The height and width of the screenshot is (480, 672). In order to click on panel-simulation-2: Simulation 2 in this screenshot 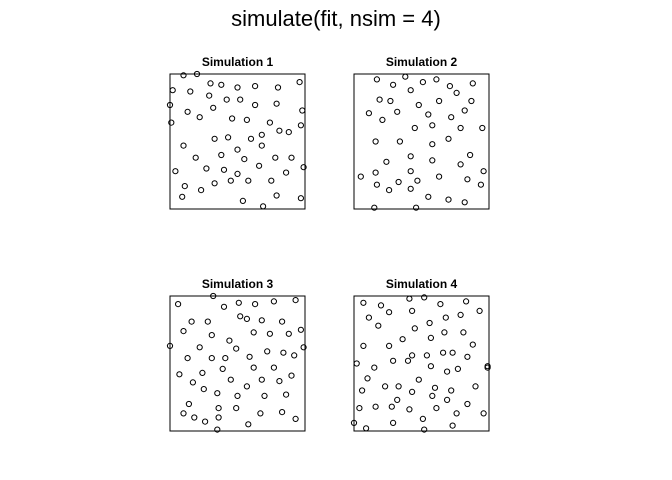, I will do `click(421, 133)`.